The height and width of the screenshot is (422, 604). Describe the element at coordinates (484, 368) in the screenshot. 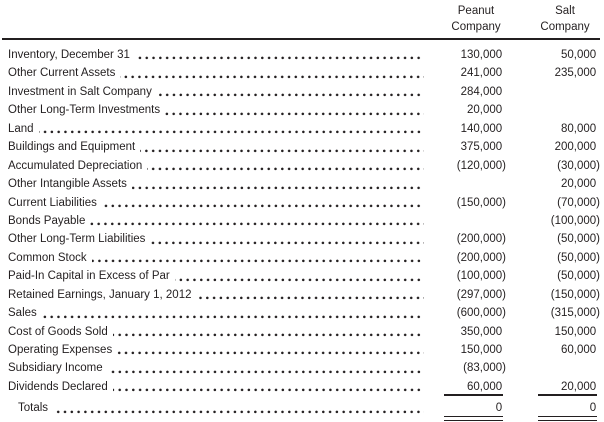

I see `amount-text: (83,000)` at that location.